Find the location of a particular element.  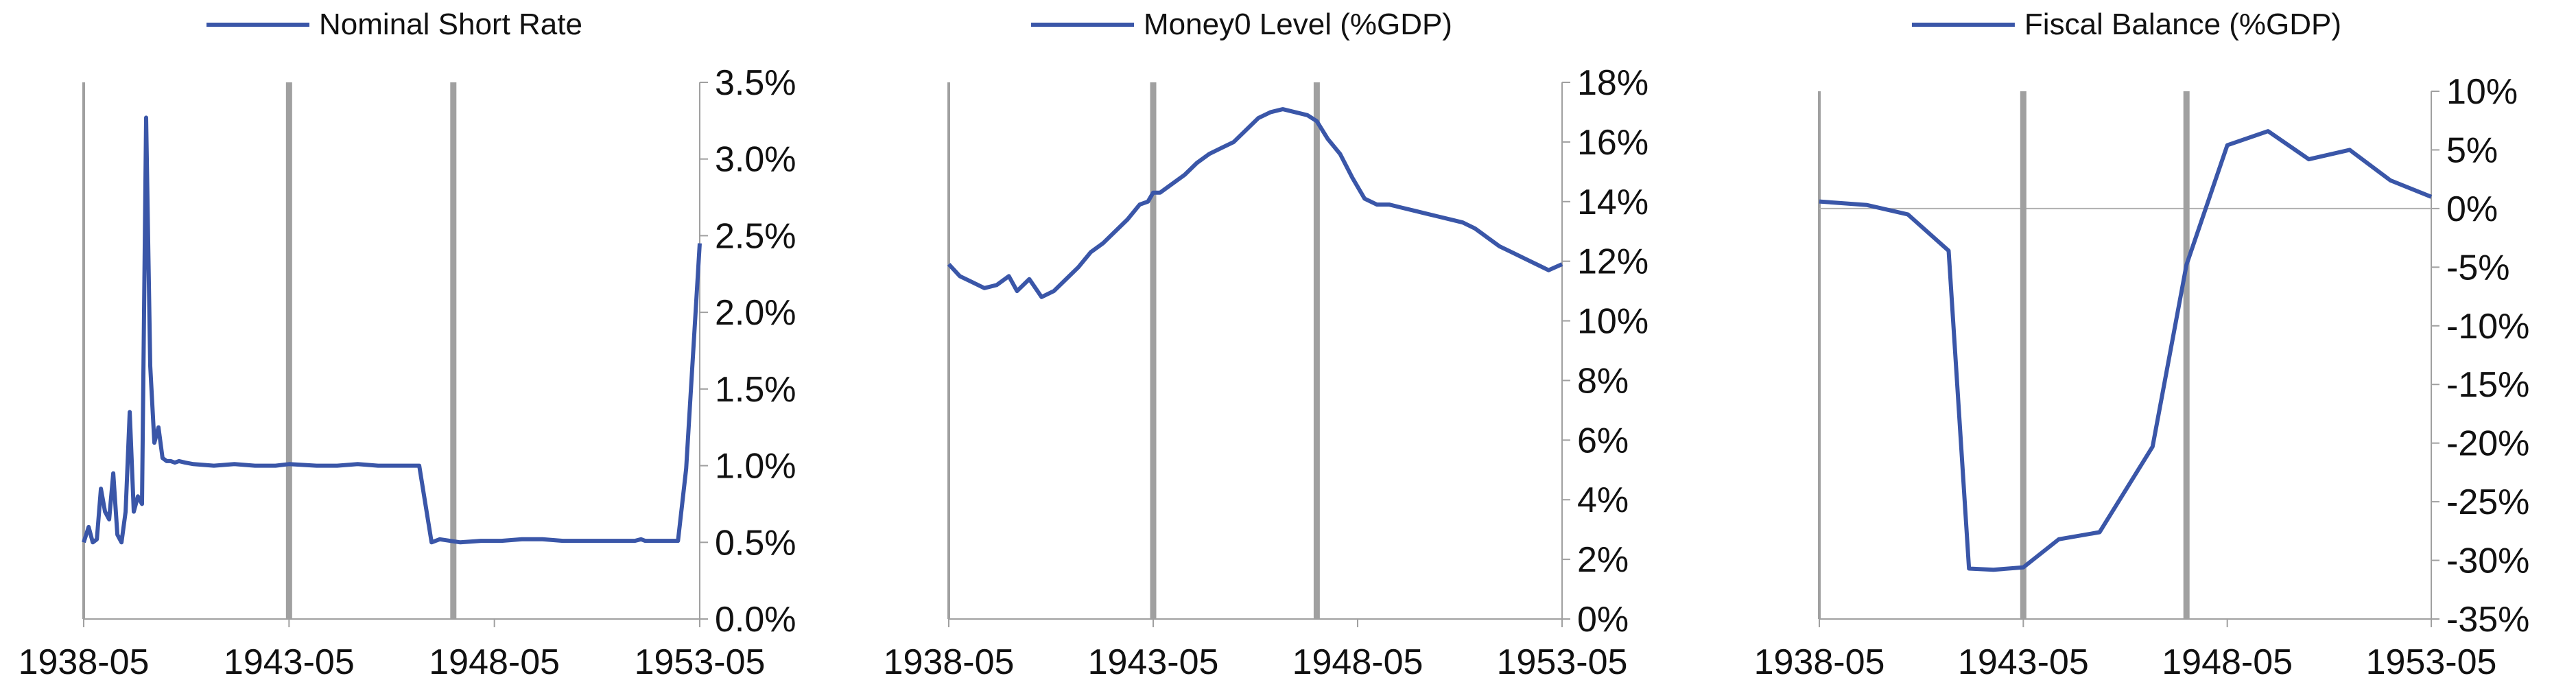

y-tick-label: 1.5% is located at coordinates (755, 390).